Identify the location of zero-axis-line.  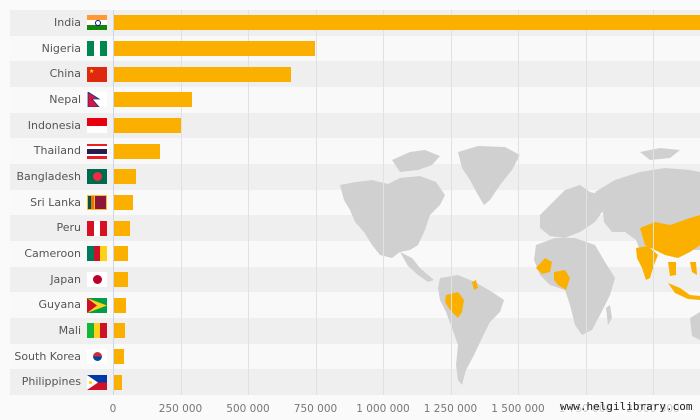
(113, 202).